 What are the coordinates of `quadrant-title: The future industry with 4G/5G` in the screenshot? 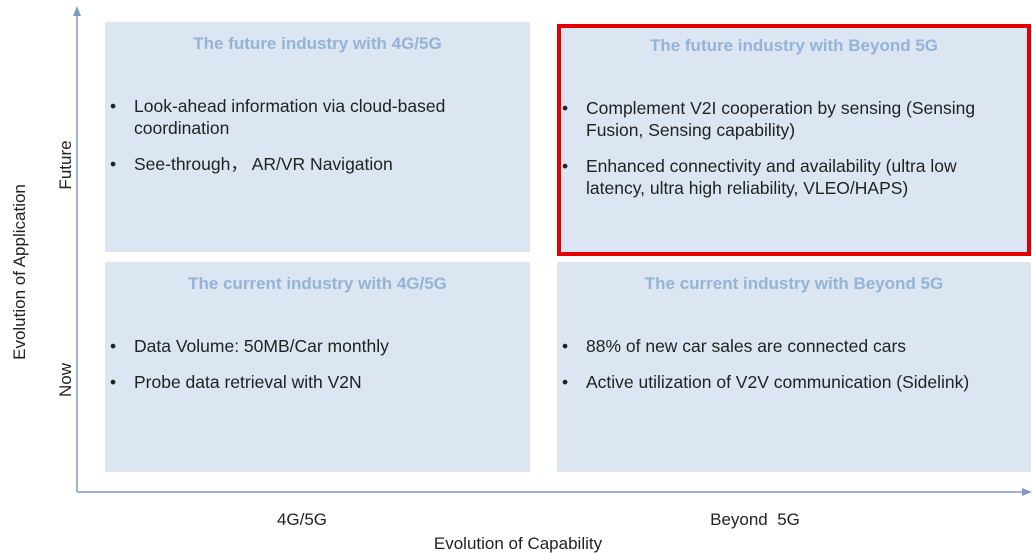 It's located at (317, 43).